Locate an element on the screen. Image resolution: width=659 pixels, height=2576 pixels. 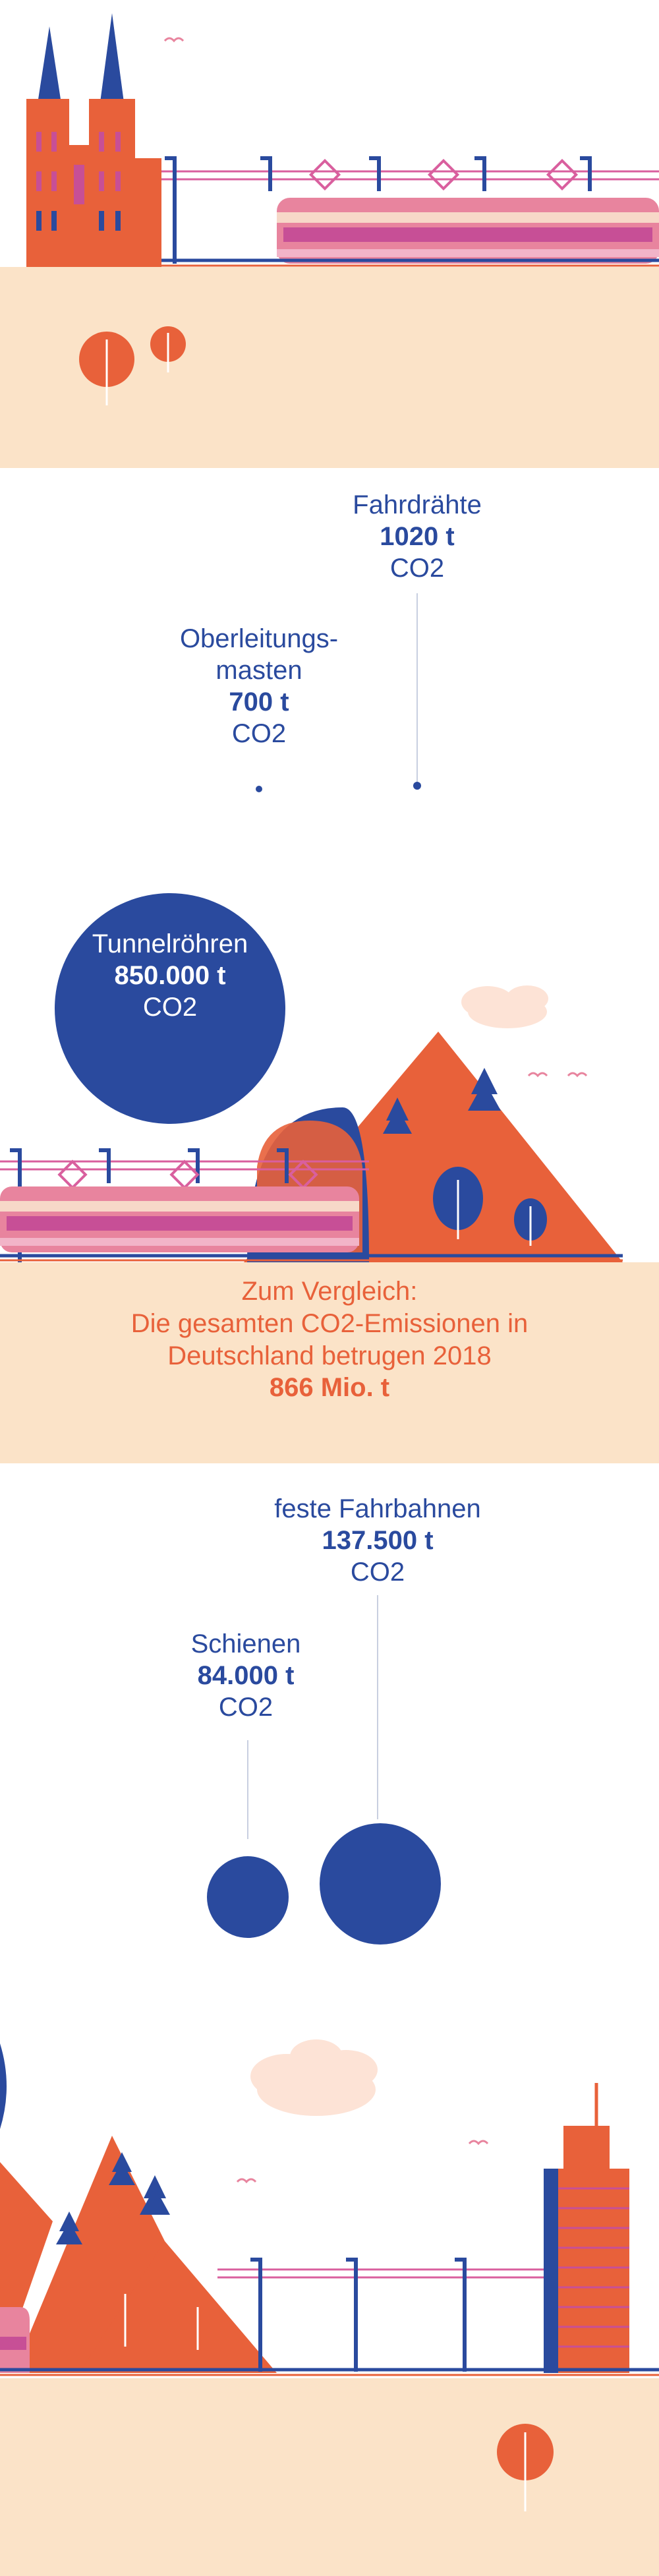
label-name: Tunnelröhren is located at coordinates (170, 943).